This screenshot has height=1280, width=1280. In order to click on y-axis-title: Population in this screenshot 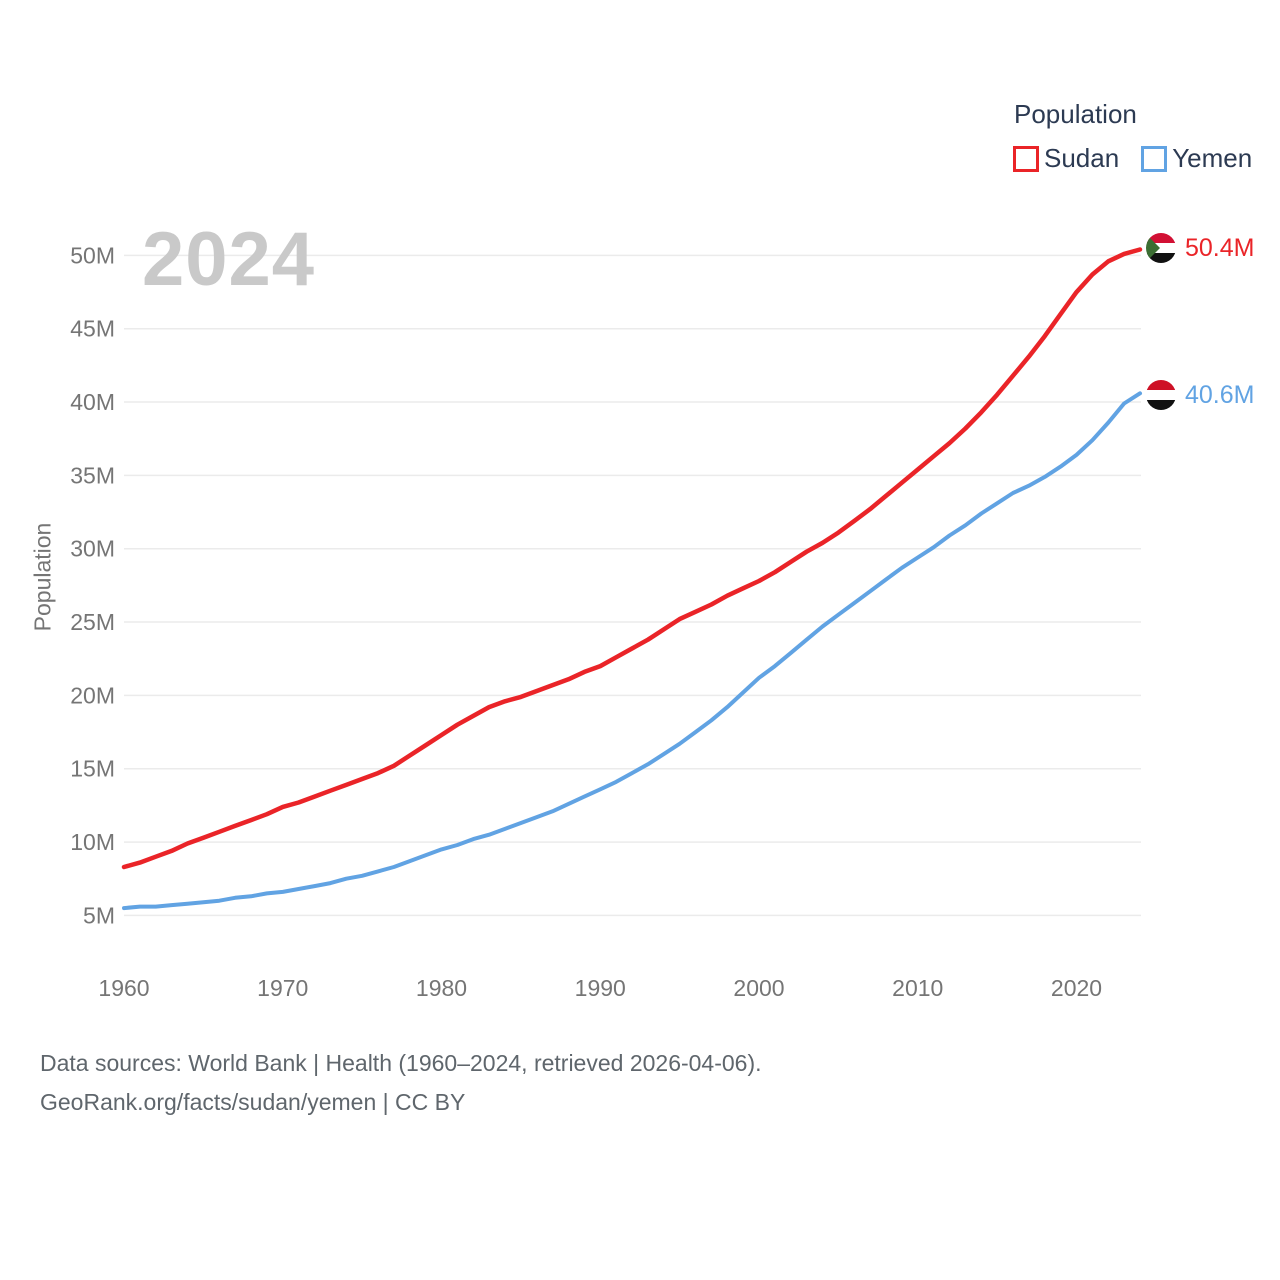, I will do `click(42, 577)`.